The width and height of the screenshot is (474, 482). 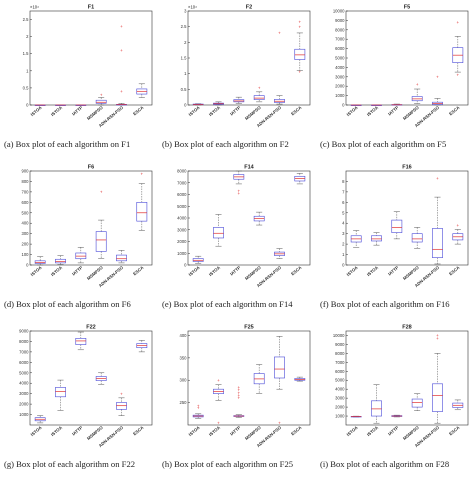 What do you see at coordinates (406, 168) in the screenshot?
I see `chart-title: F16` at bounding box center [406, 168].